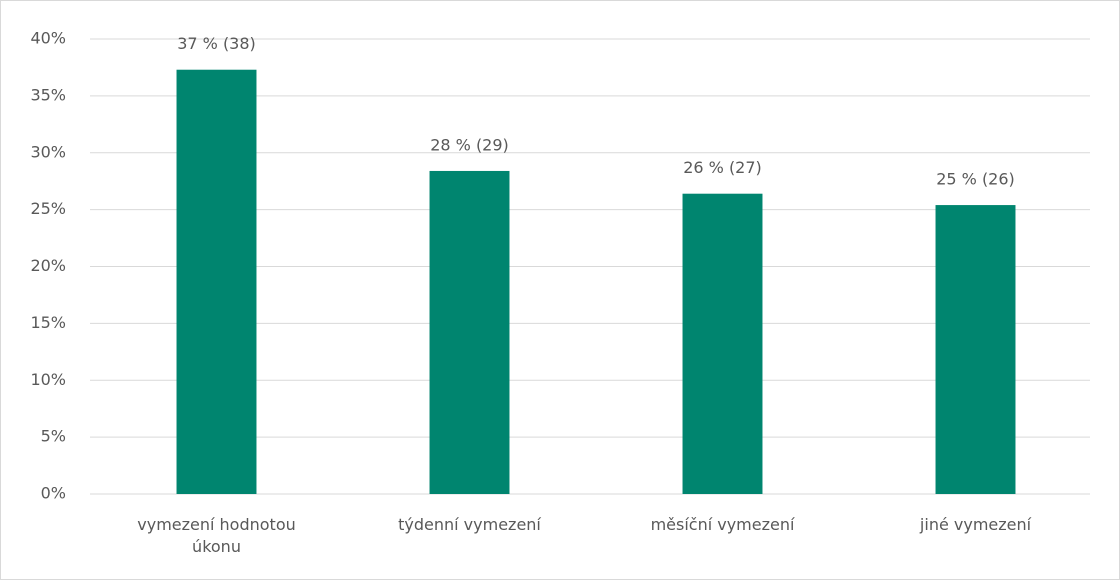  I want to click on data-label: 25 % (26), so click(975, 179).